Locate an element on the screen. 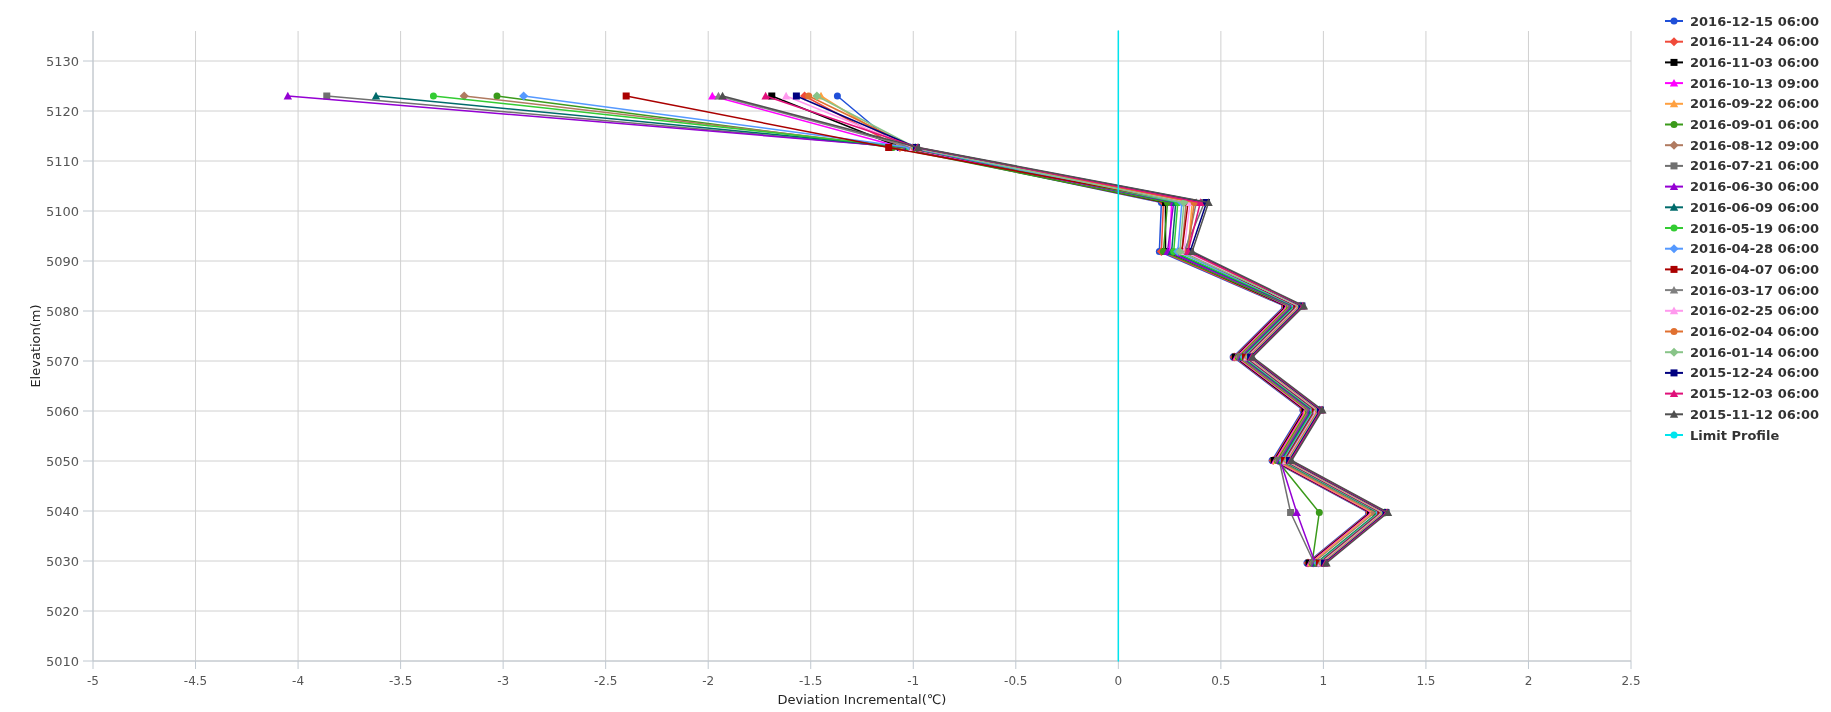 The height and width of the screenshot is (712, 1831). y-tick-label: 5030 is located at coordinates (62, 561).